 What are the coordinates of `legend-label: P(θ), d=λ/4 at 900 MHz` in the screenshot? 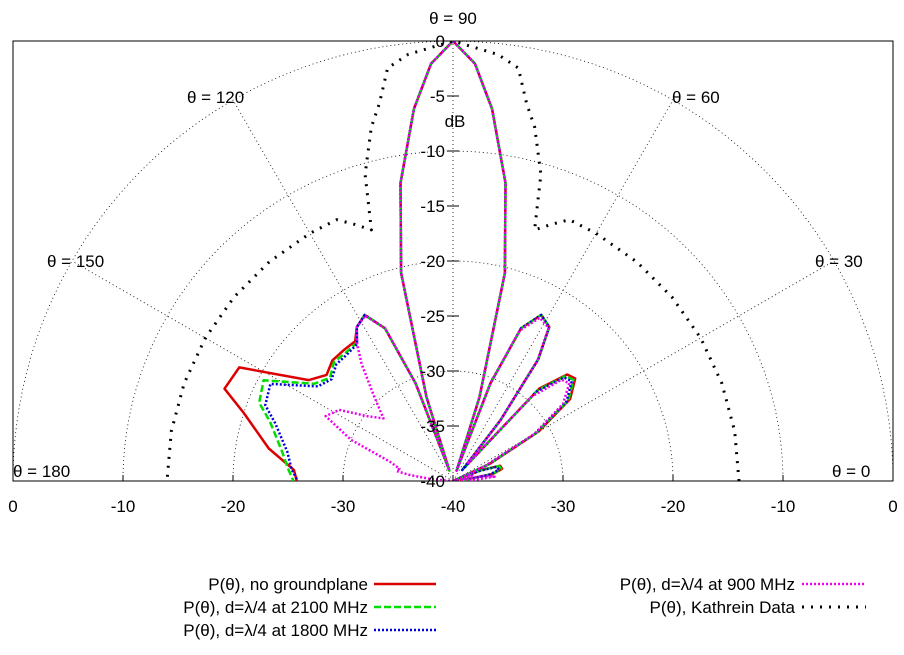 It's located at (707, 584).